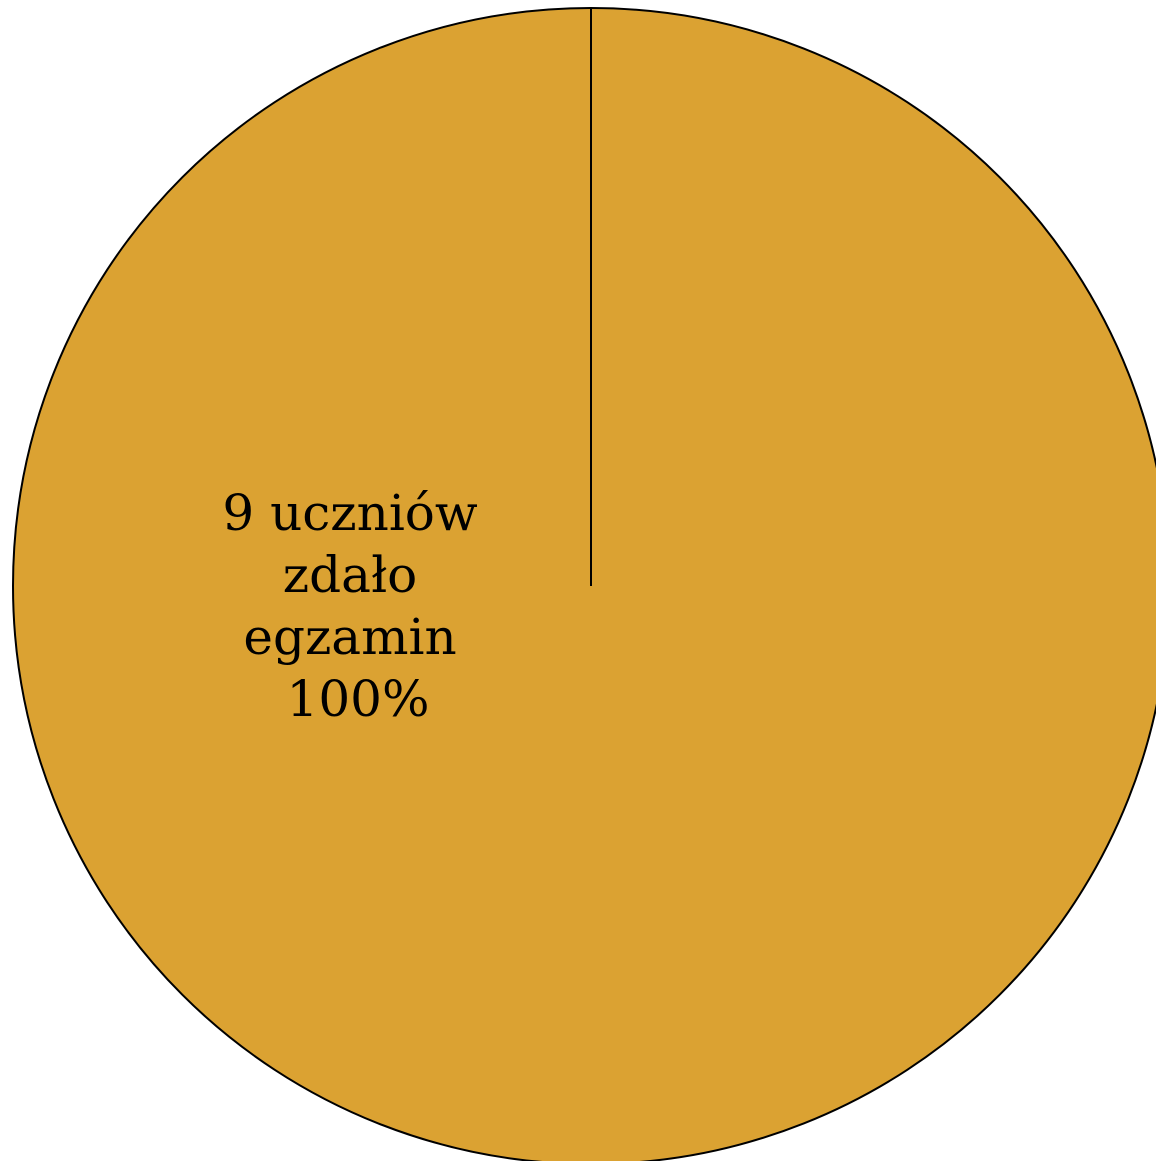 The image size is (1156, 1161). I want to click on slice-label-line-3: egzamin, so click(349, 637).